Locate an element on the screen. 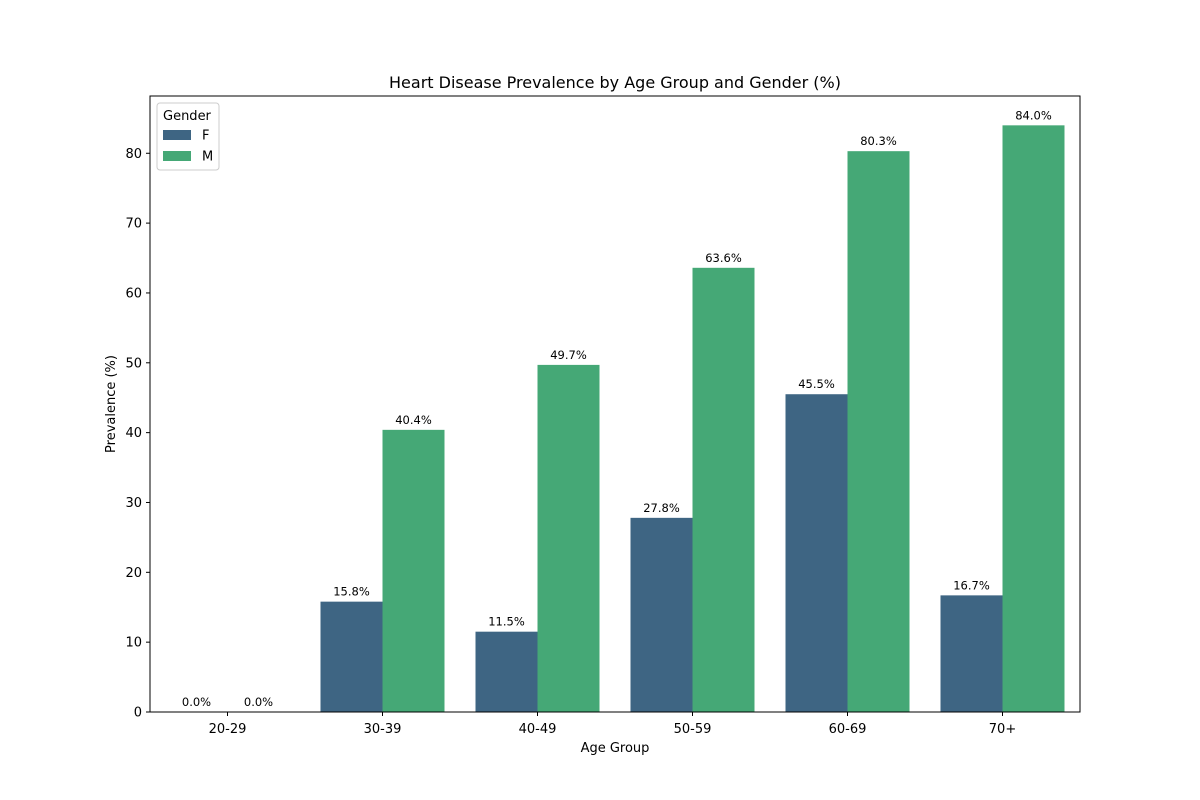 The image size is (1200, 800). data-label: 45.5% is located at coordinates (816, 384).